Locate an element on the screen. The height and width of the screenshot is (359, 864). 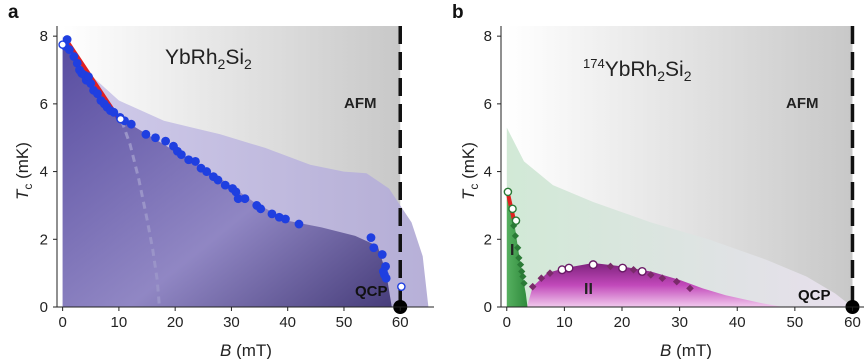
region-ii-area is located at coordinates (655, 285).